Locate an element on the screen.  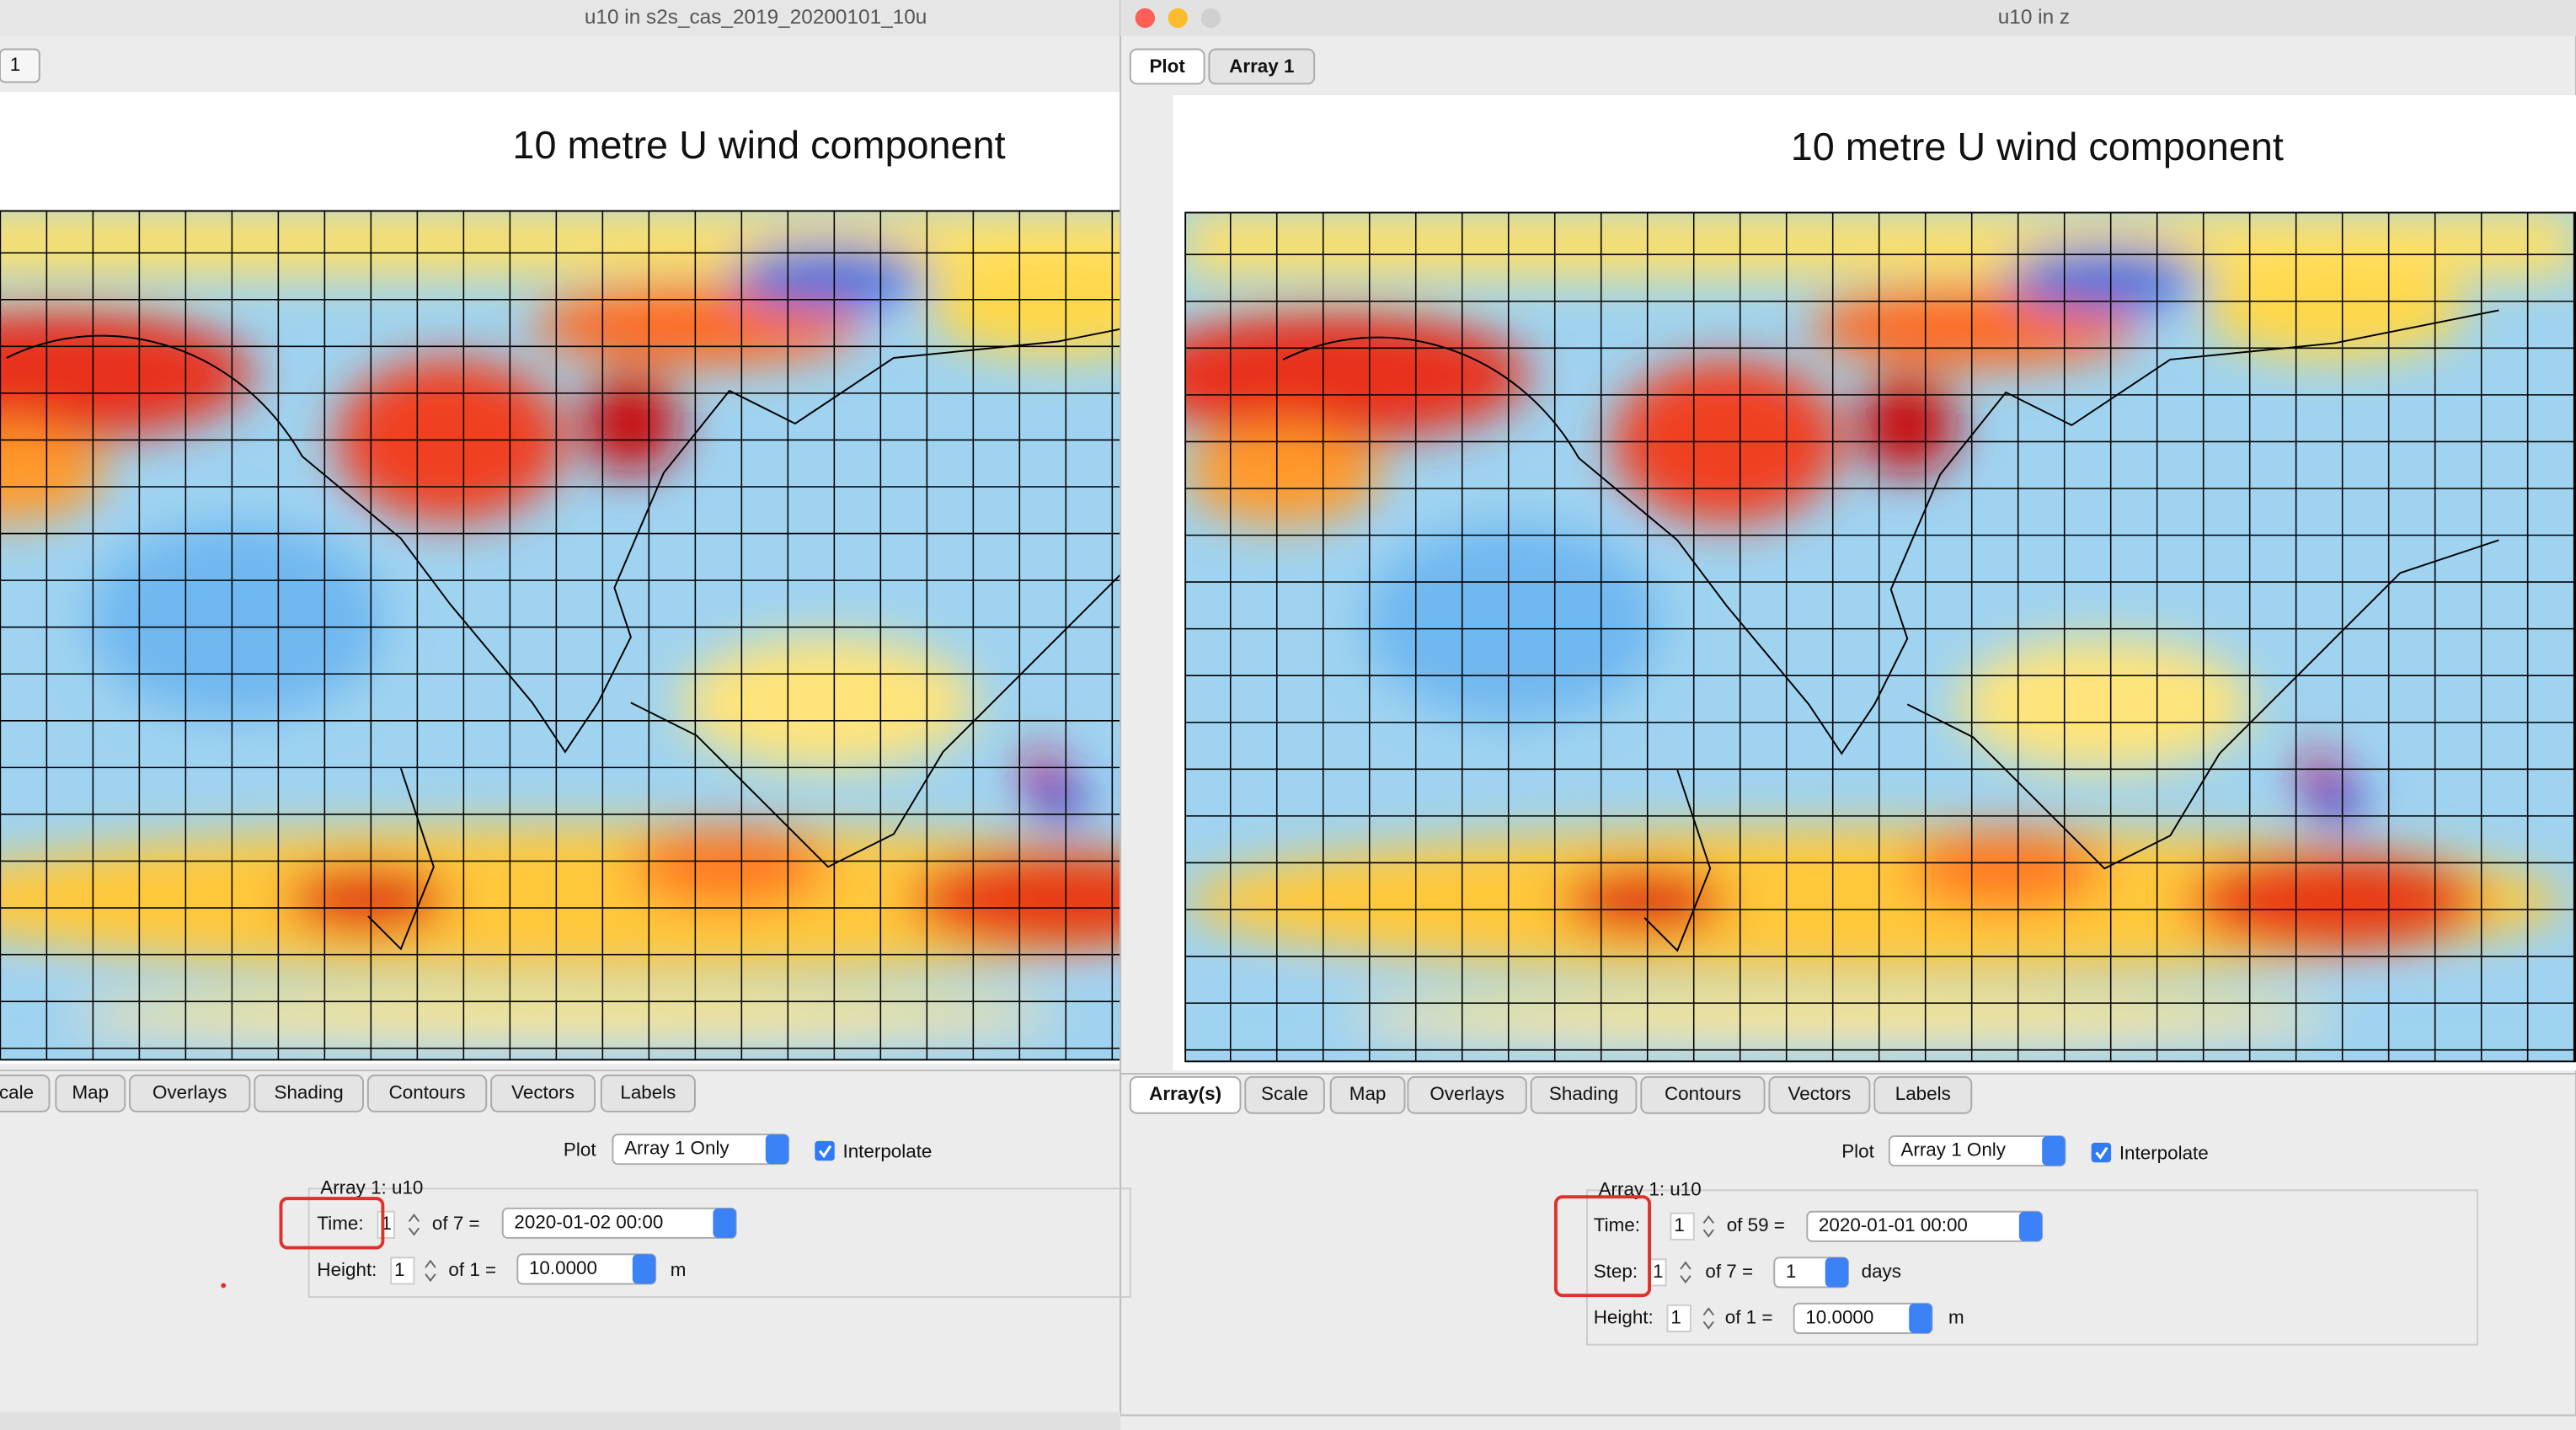
group-label: Array 1: u10 is located at coordinates (371, 1187).